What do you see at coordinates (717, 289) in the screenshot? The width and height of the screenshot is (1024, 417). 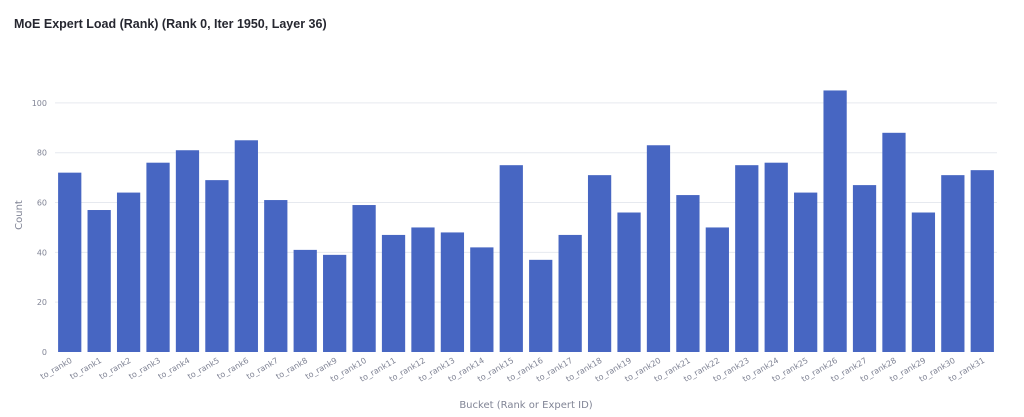 I see `bar-to_rank22` at bounding box center [717, 289].